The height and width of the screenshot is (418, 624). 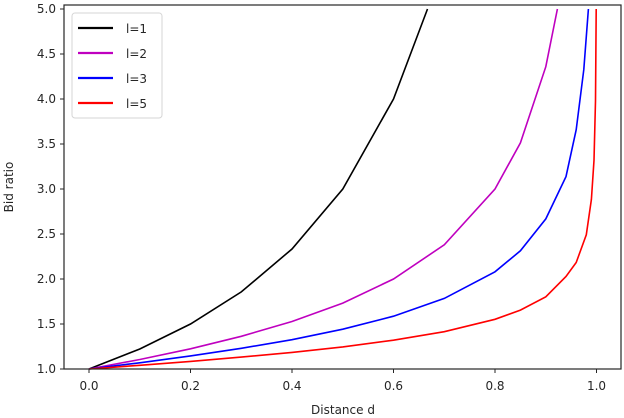 What do you see at coordinates (46, 279) in the screenshot?
I see `y-tick-label: 2.0` at bounding box center [46, 279].